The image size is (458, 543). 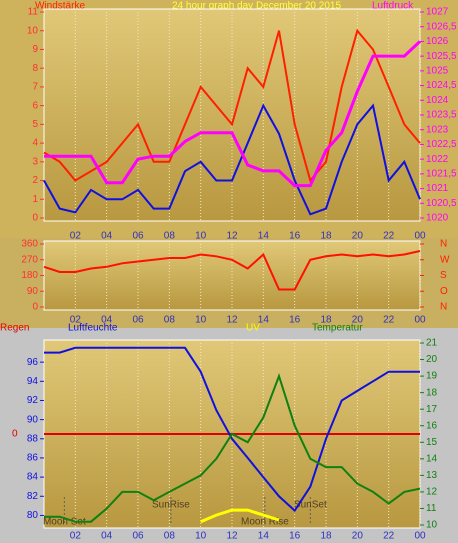 What do you see at coordinates (437, 41) in the screenshot?
I see `y2-tick-label: 1026` at bounding box center [437, 41].